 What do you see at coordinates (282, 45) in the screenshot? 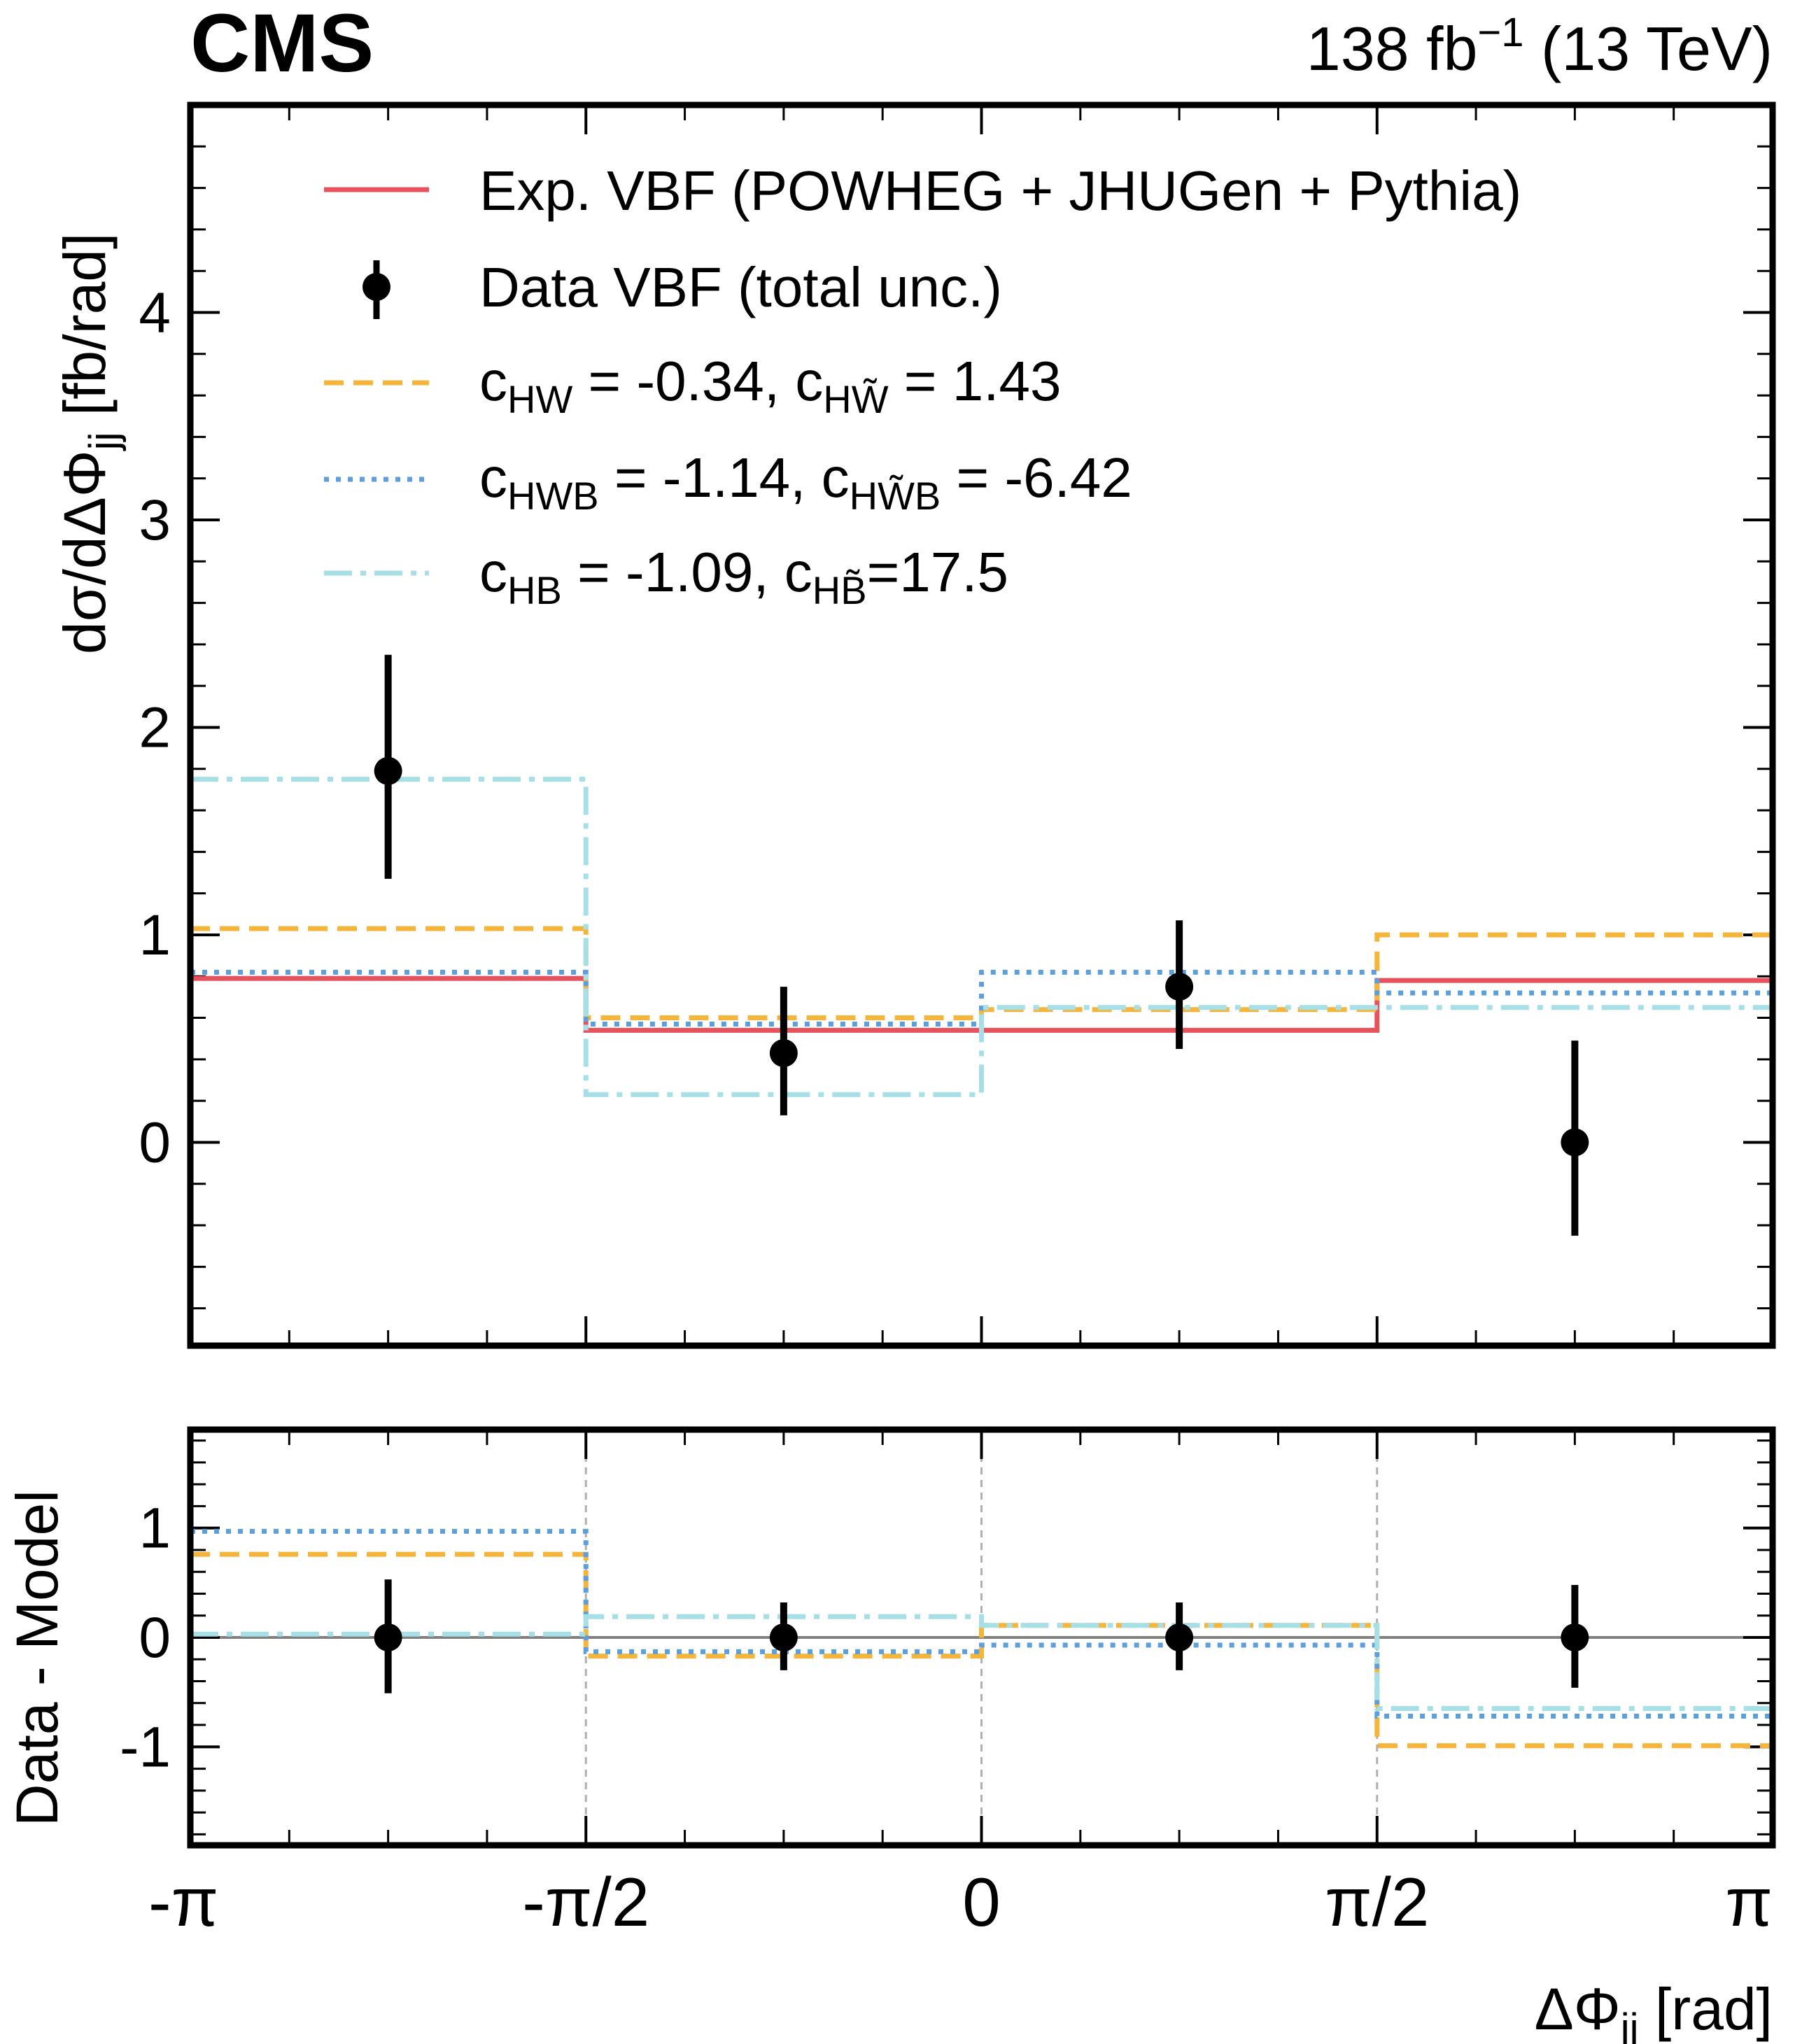
I see `experiment-label: CMS` at bounding box center [282, 45].